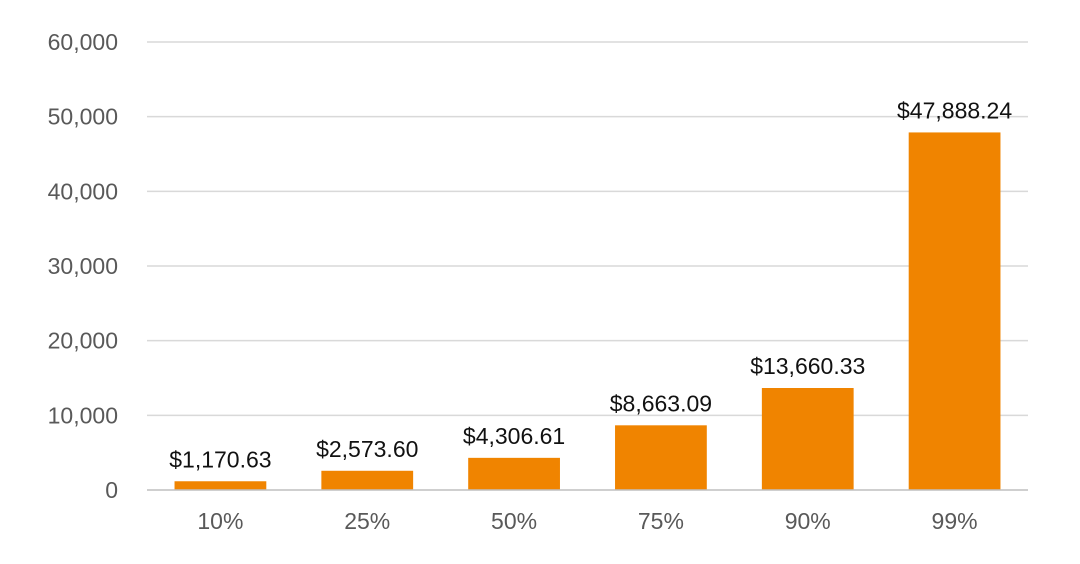 The height and width of the screenshot is (564, 1080). What do you see at coordinates (83, 191) in the screenshot?
I see `y-tick-label: 40,000` at bounding box center [83, 191].